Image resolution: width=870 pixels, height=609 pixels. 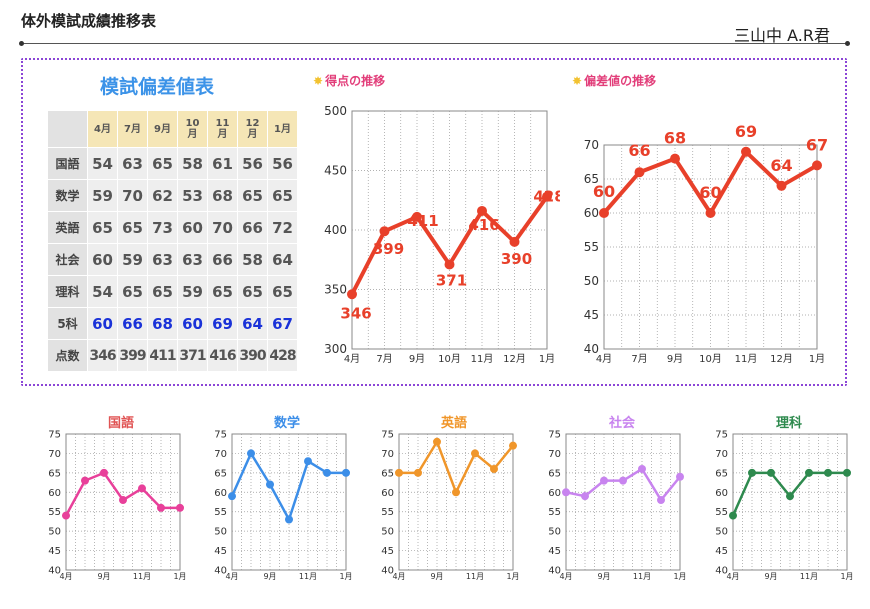 I want to click on japanese-chart: 40 45 50 55 60 65 70 75 4月 9月 11月 1月, so click(x=117, y=506).